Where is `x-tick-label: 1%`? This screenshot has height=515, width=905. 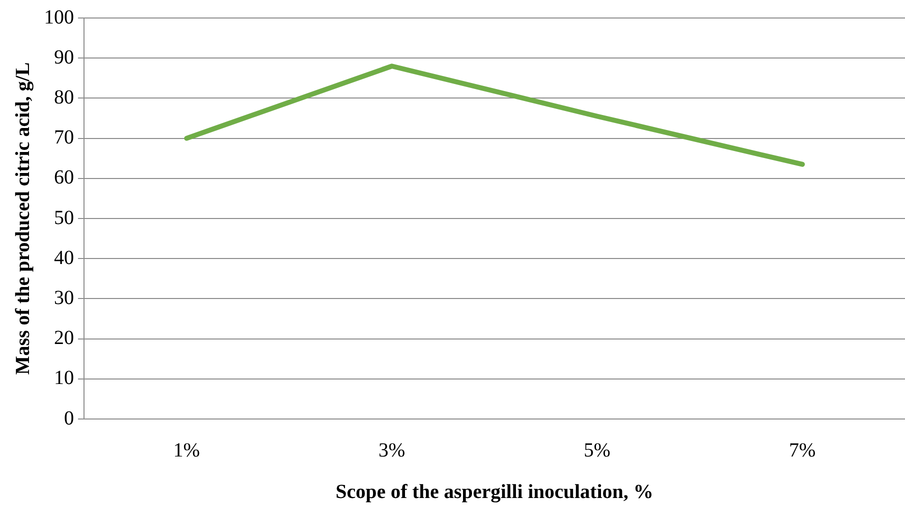
x-tick-label: 1% is located at coordinates (186, 450).